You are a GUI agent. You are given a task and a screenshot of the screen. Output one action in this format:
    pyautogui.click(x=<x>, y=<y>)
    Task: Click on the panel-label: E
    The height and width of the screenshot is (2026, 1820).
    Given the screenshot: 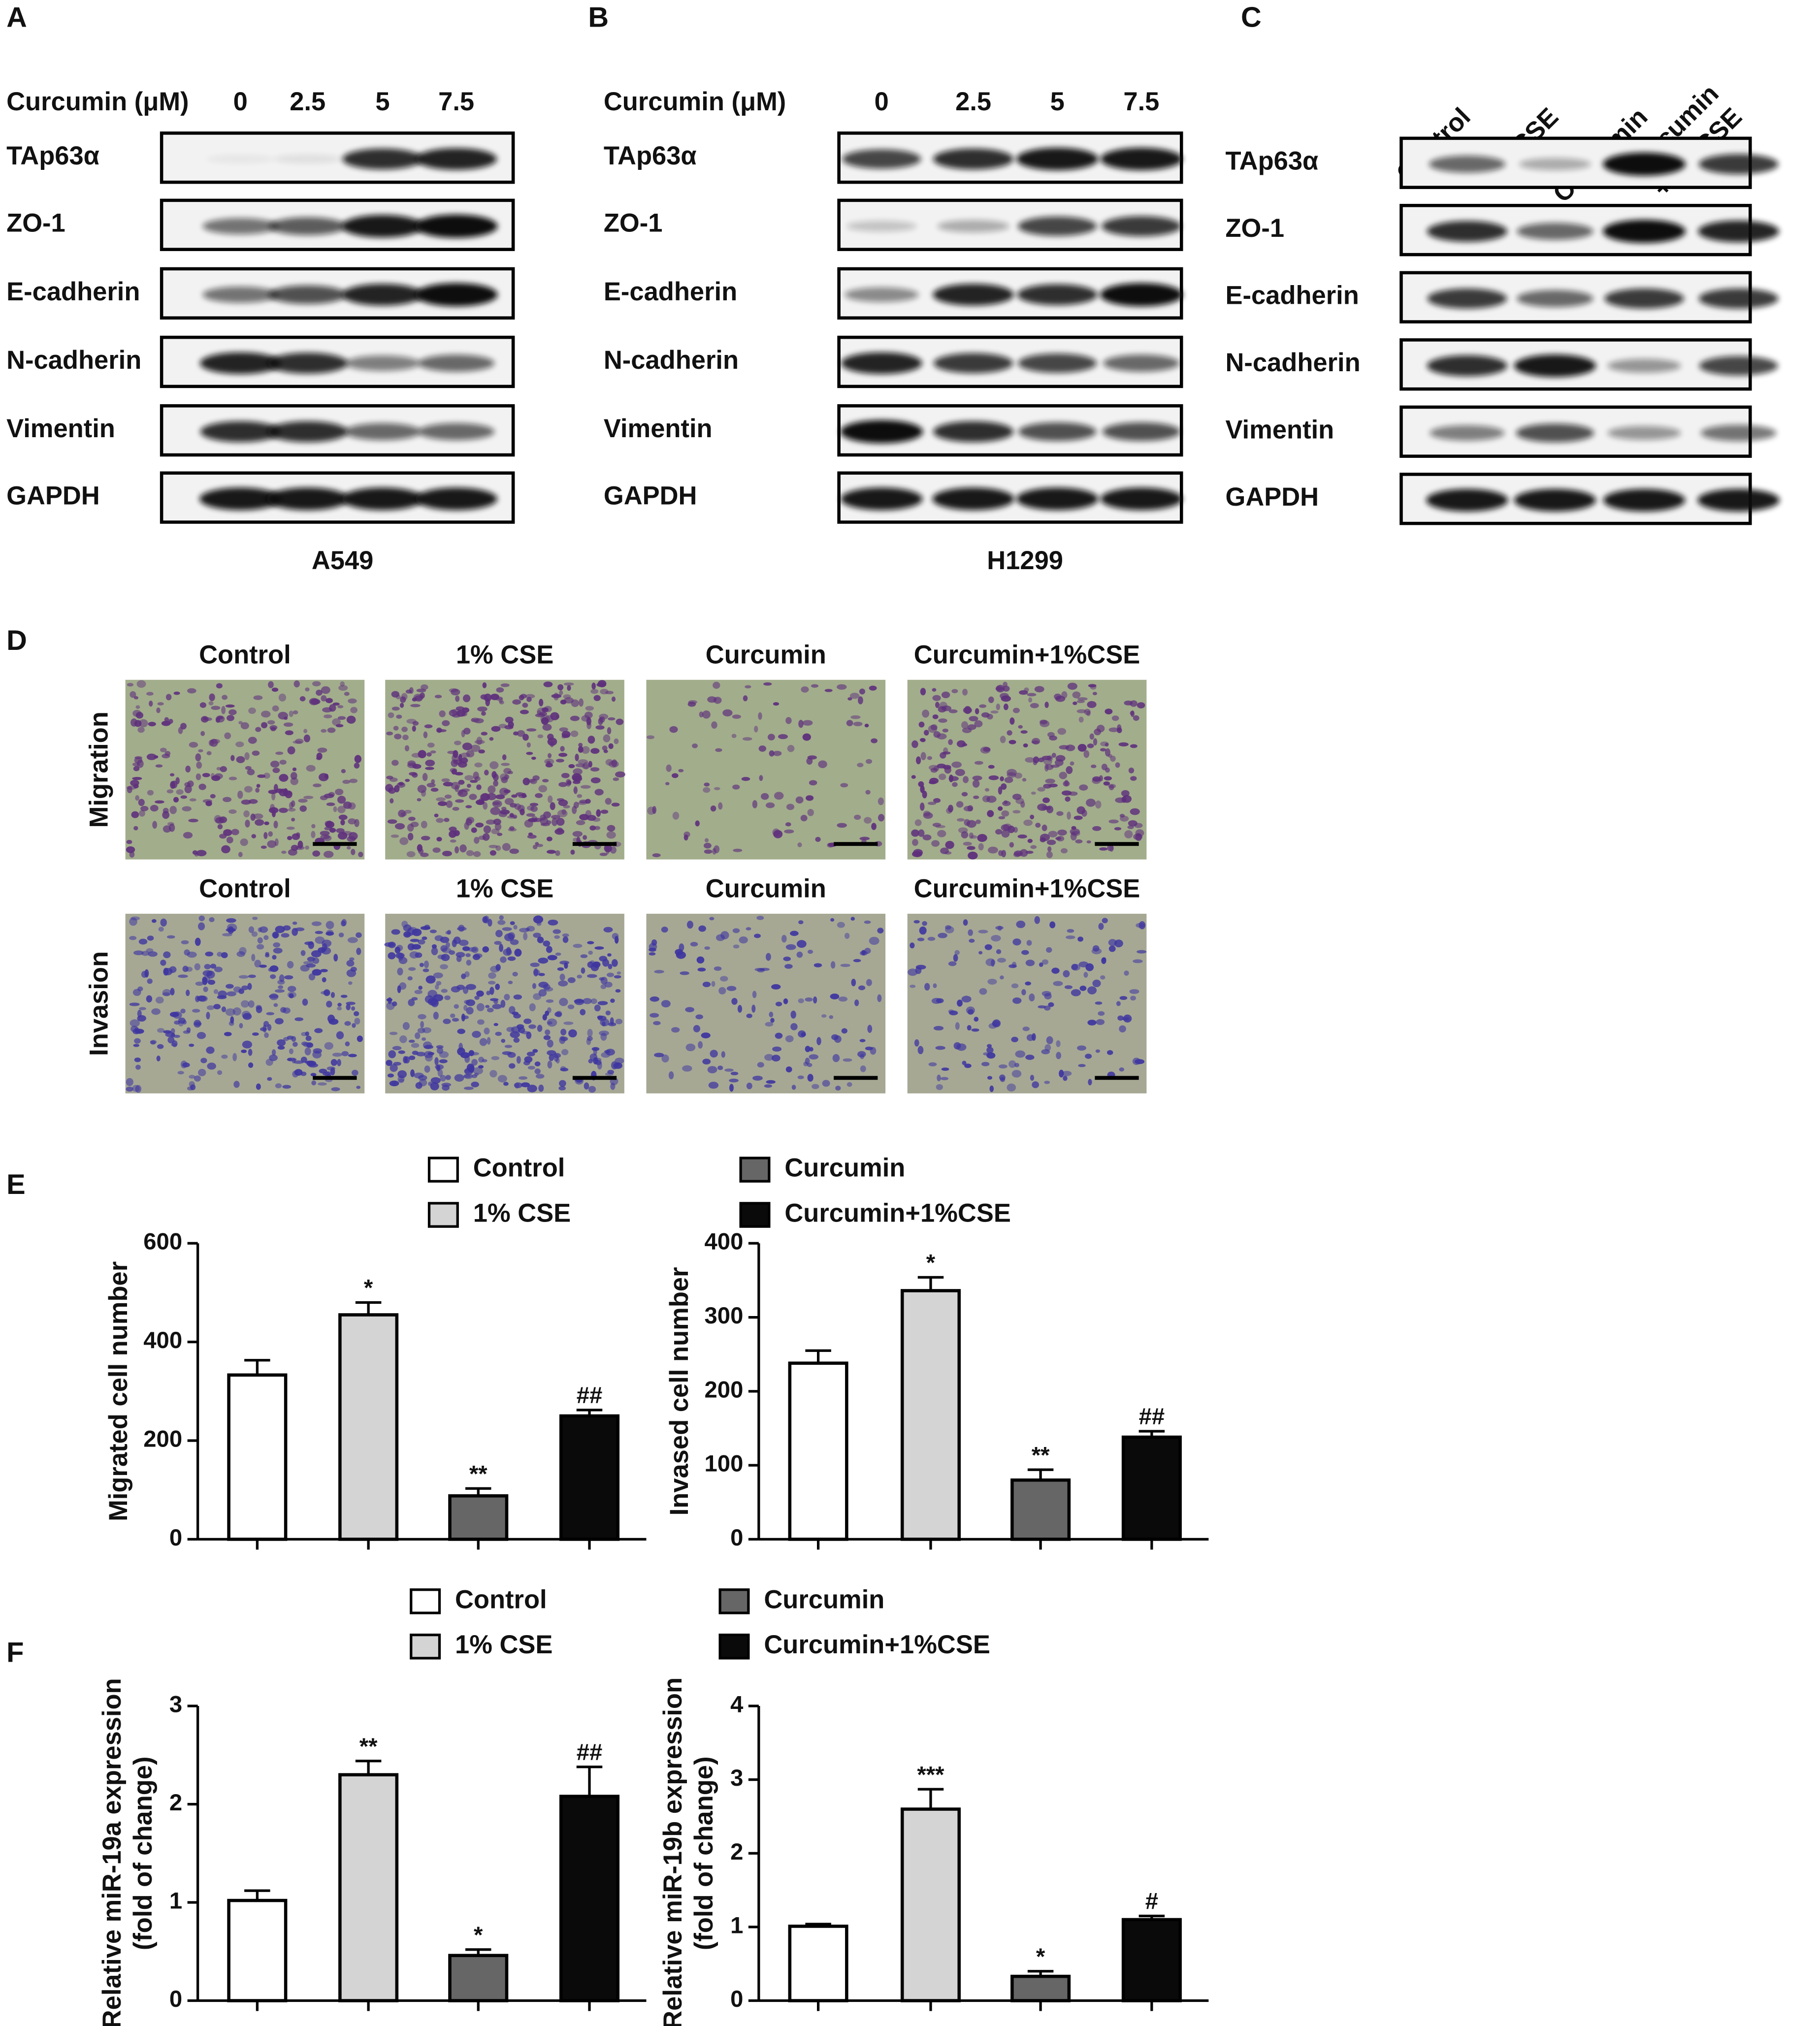 What is the action you would take?
    pyautogui.click(x=16, y=1184)
    